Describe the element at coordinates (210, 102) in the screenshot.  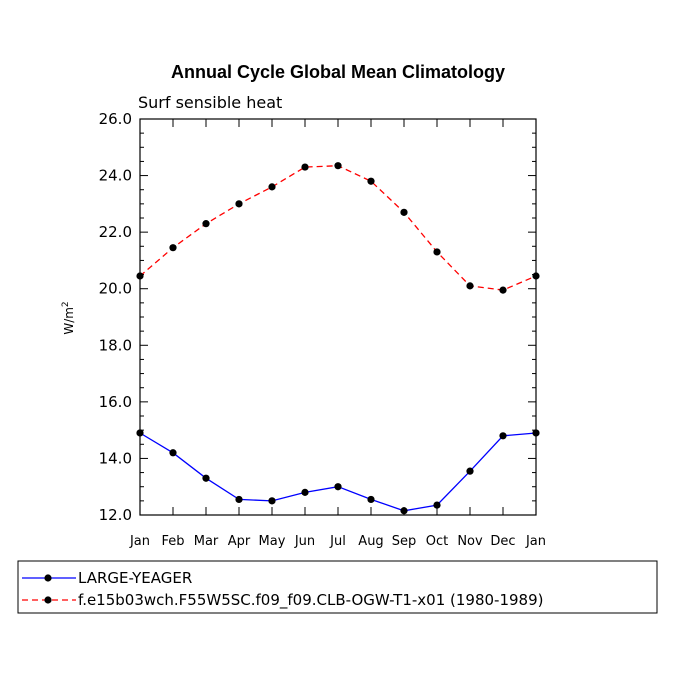
I see `chart-subtitle: Surf sensible heat` at that location.